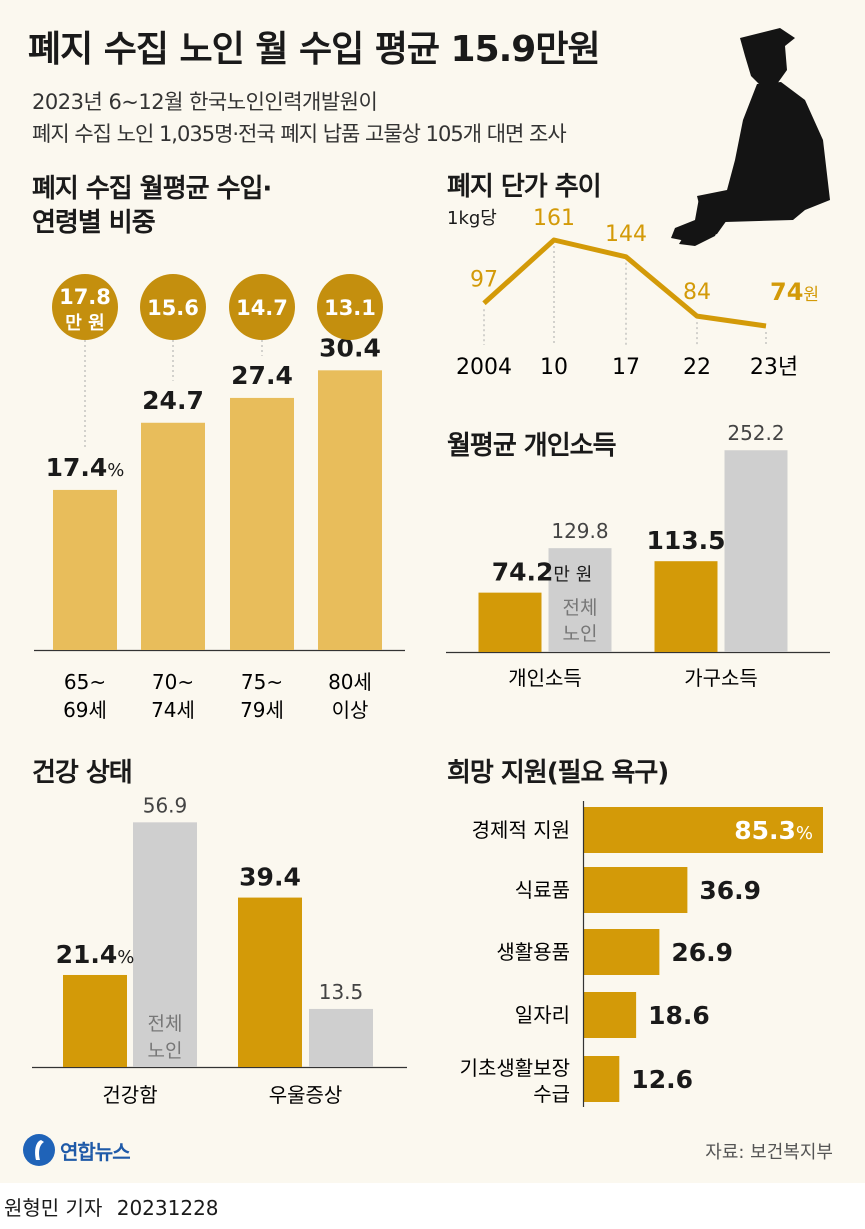  What do you see at coordinates (774, 367) in the screenshot?
I see `price-x-label: 23년` at bounding box center [774, 367].